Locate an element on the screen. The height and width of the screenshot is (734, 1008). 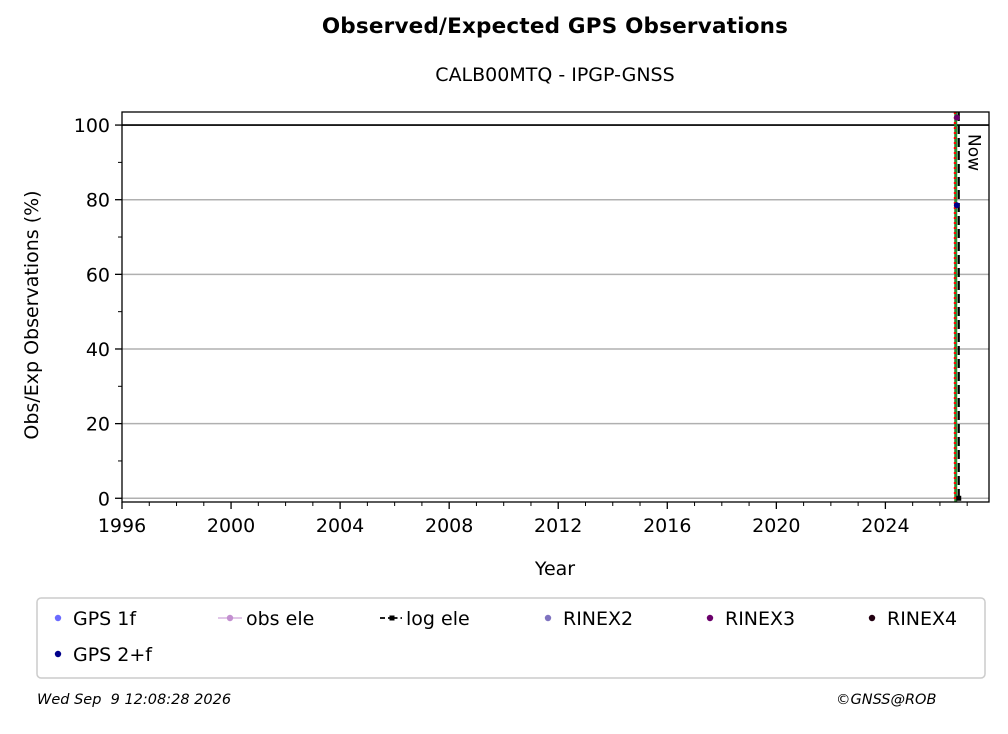
legend-item: RINEX3 is located at coordinates (750, 619).